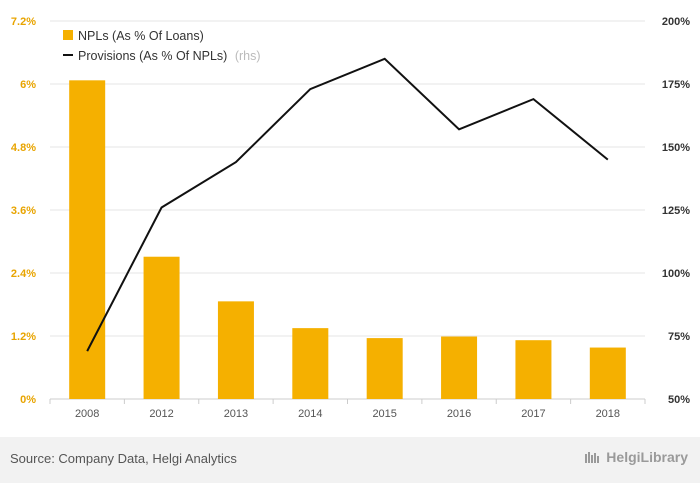 This screenshot has height=483, width=700. Describe the element at coordinates (676, 85) in the screenshot. I see `right-tick-label: 175%` at that location.